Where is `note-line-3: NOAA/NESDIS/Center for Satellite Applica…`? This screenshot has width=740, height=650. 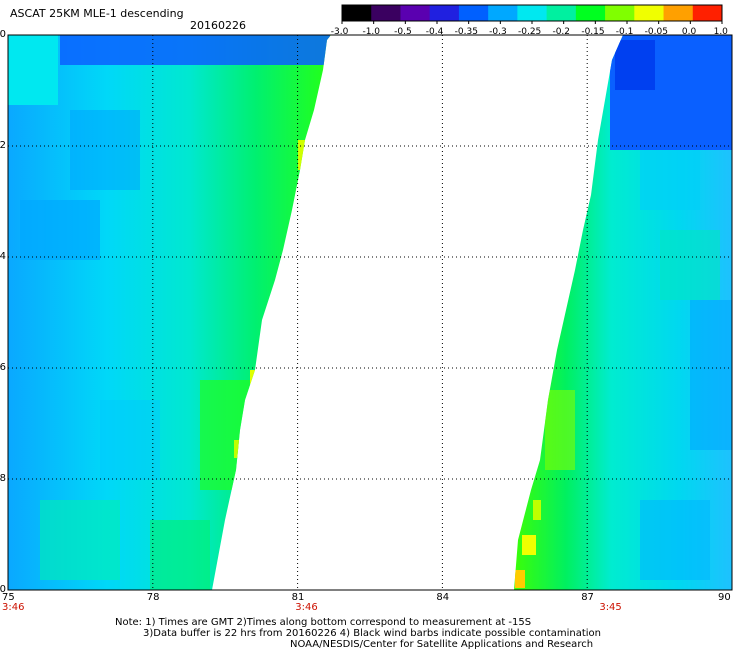
note-line-3: NOAA/NESDIS/Center for Satellite Applica… is located at coordinates (442, 644).